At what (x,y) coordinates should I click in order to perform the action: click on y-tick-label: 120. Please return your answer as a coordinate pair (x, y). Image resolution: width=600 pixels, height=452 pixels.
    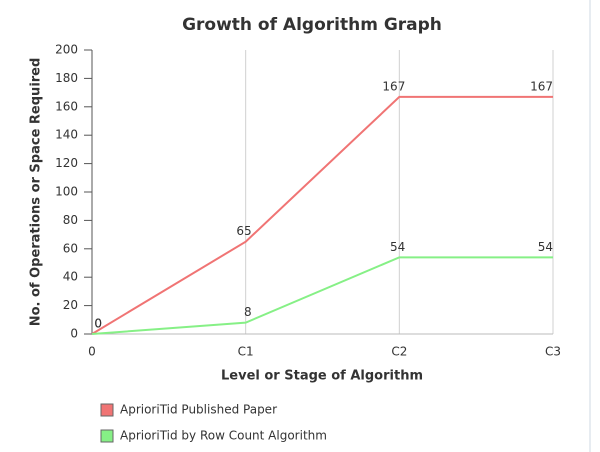
    Looking at the image, I should click on (66, 163).